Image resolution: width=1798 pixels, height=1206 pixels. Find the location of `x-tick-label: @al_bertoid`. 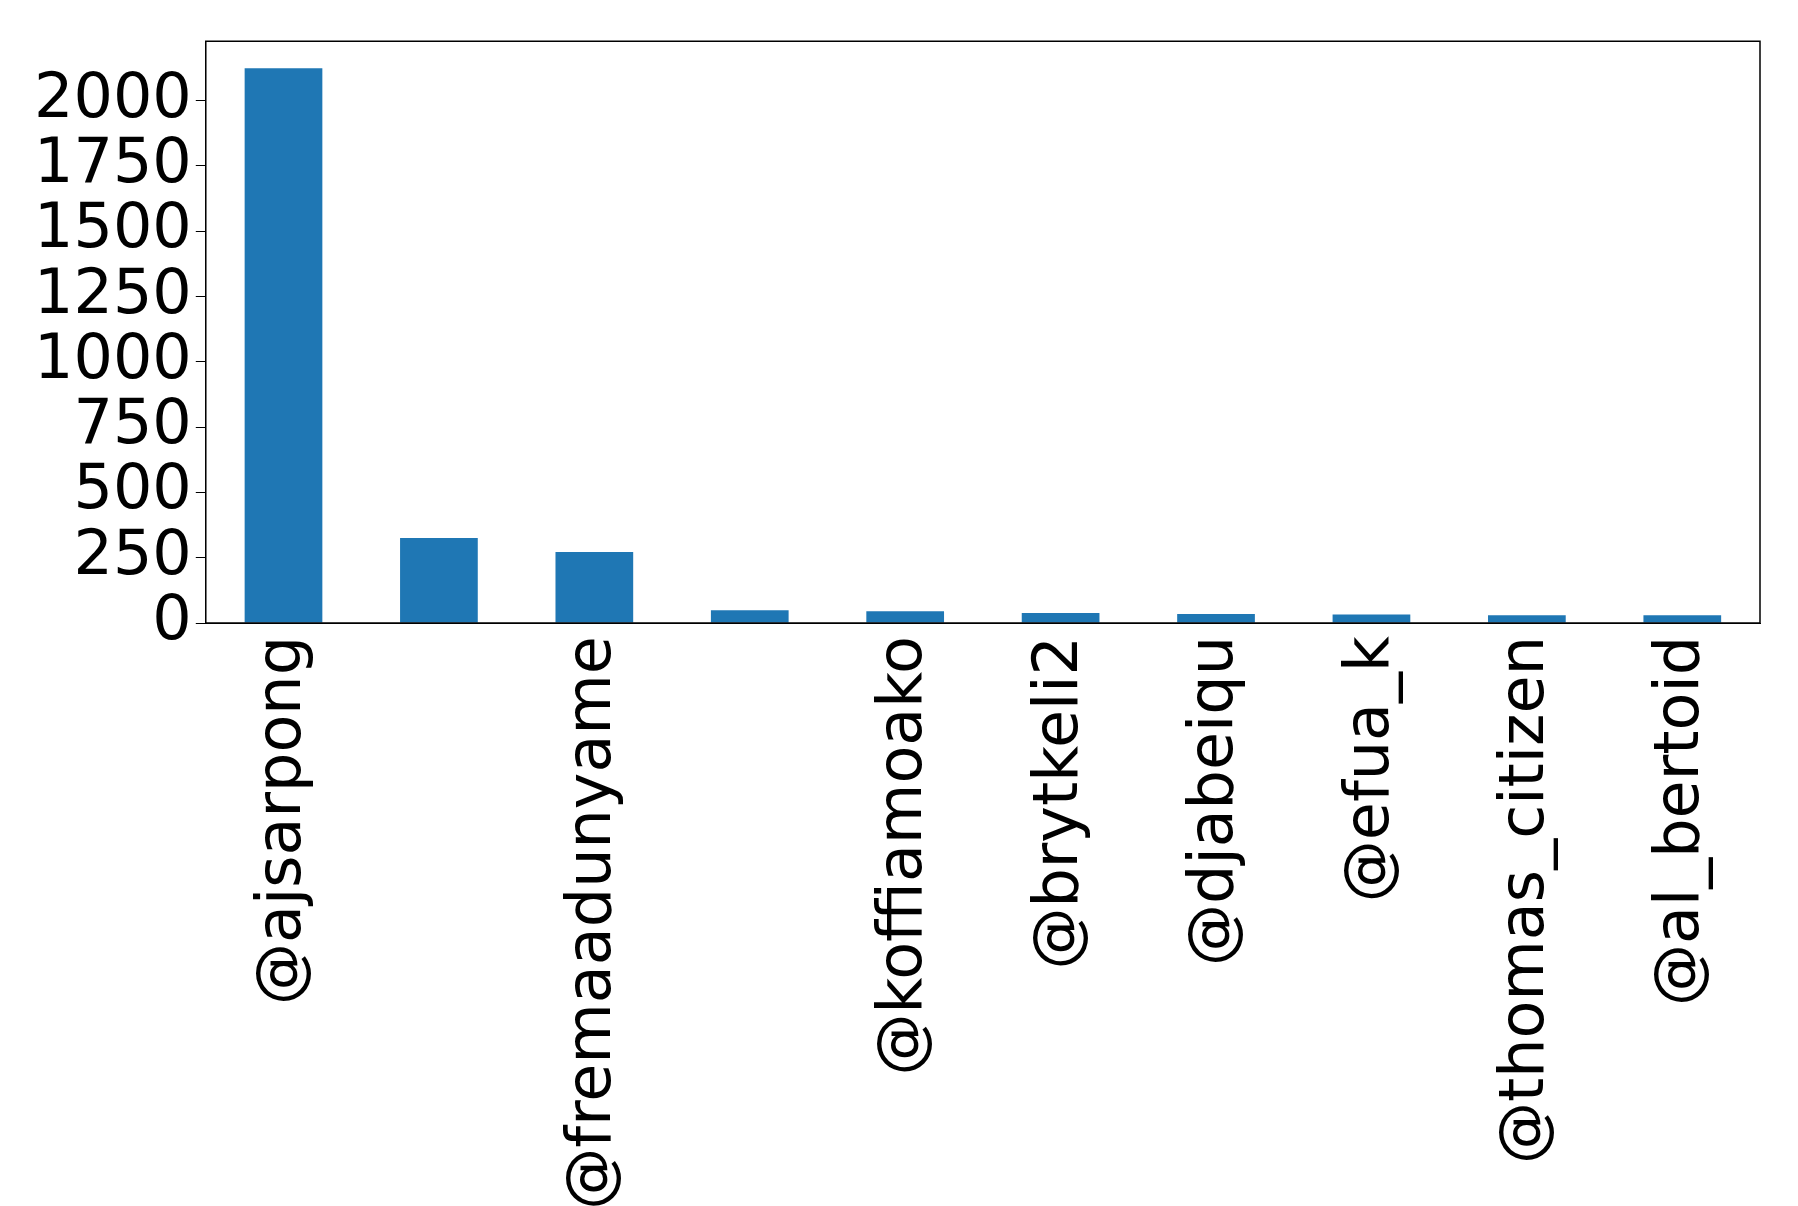

x-tick-label: @al_bertoid is located at coordinates (1677, 821).